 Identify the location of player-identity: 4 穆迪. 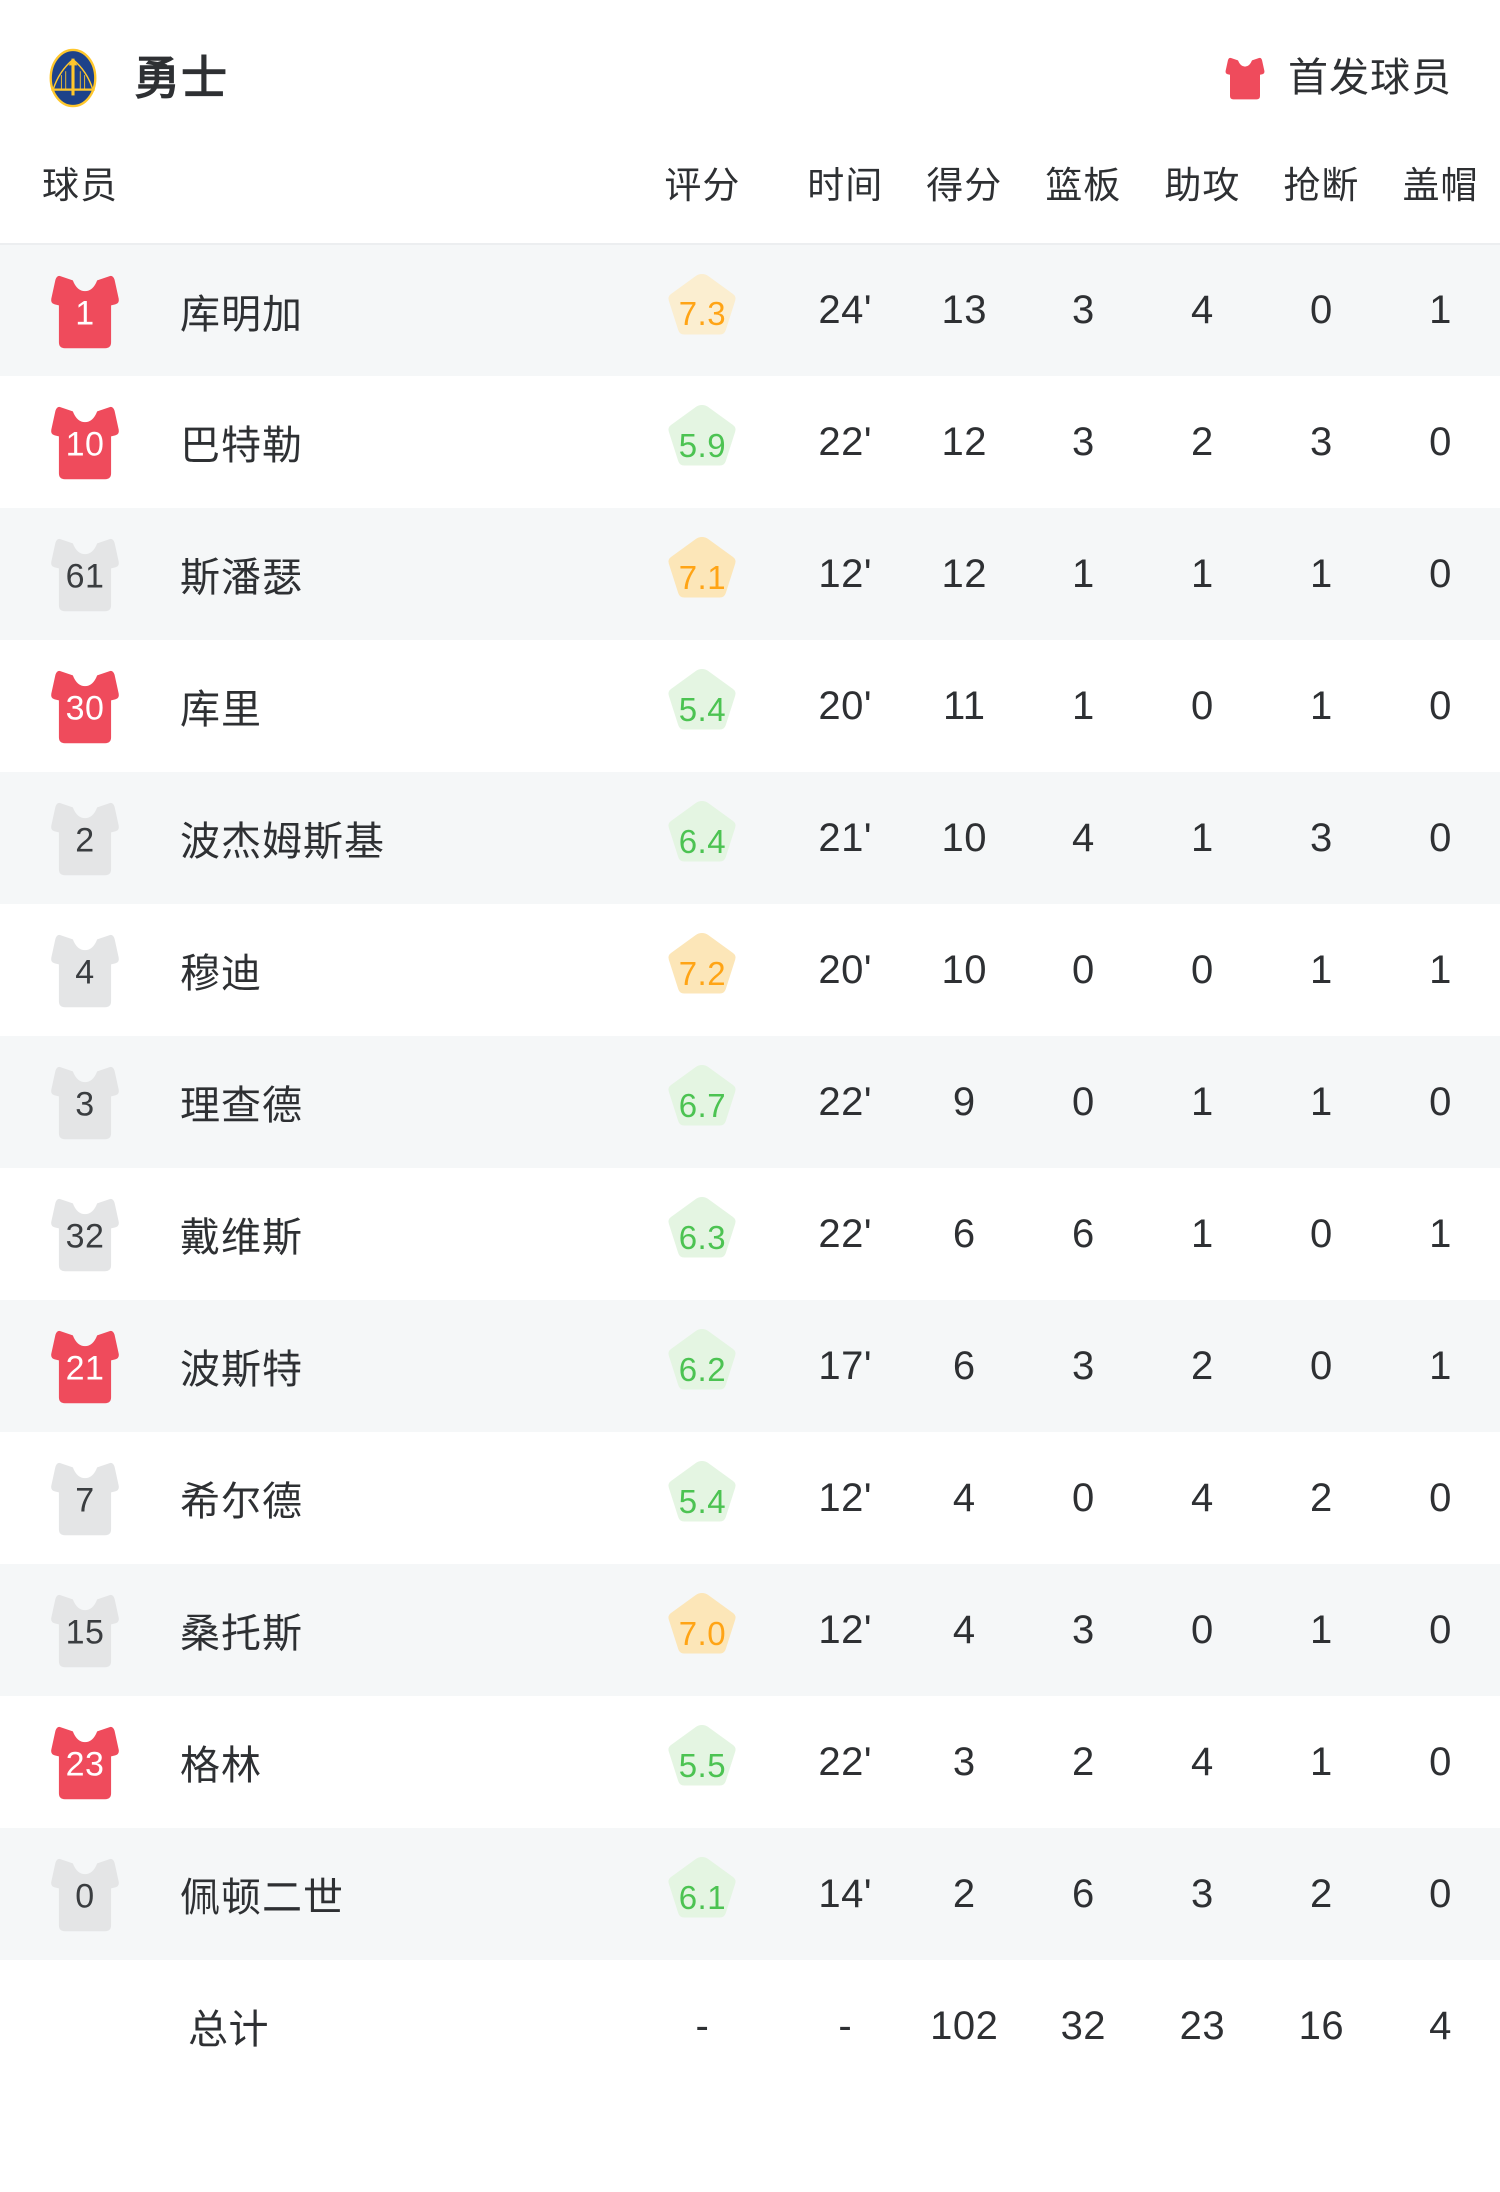
(330, 970).